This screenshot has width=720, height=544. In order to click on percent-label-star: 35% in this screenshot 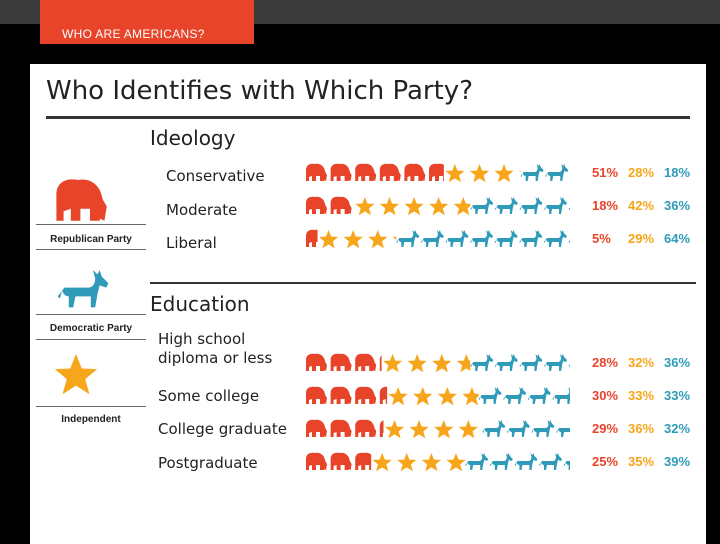, I will do `click(641, 461)`.